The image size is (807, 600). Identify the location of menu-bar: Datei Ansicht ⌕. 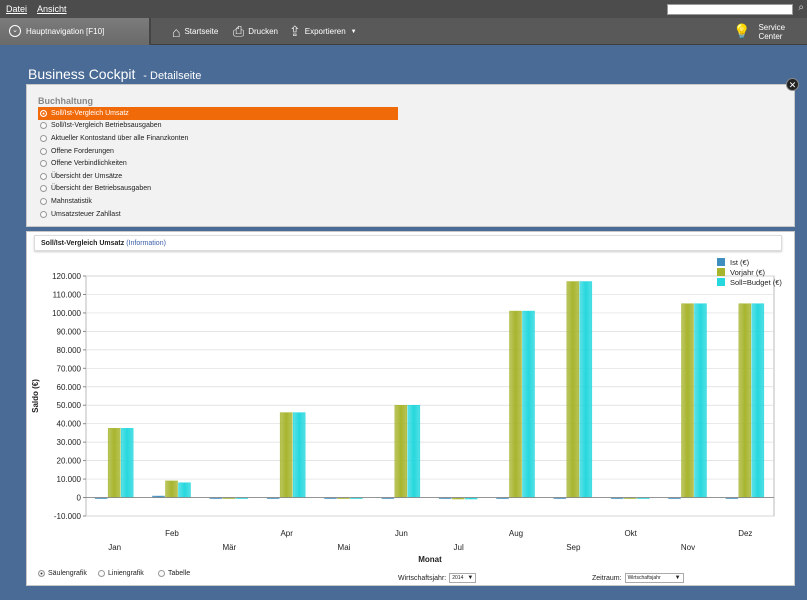
(403, 9).